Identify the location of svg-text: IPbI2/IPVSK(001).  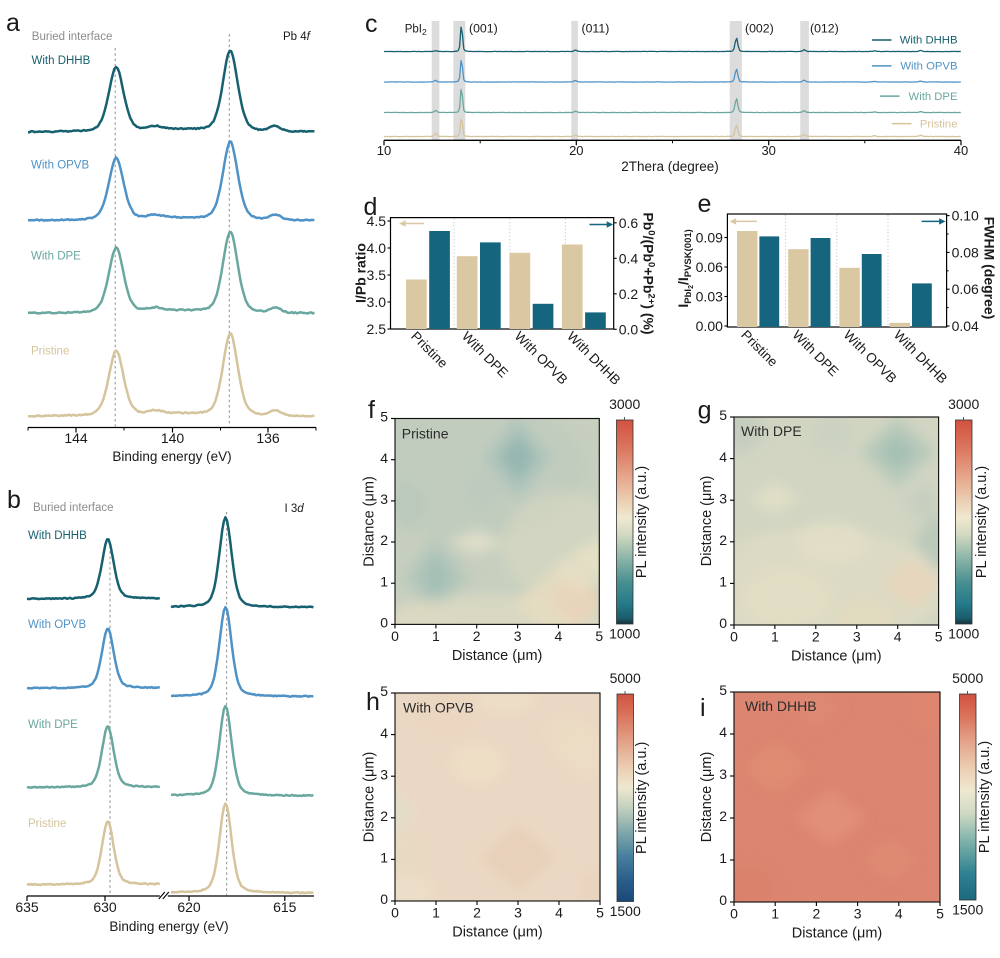
(685, 268).